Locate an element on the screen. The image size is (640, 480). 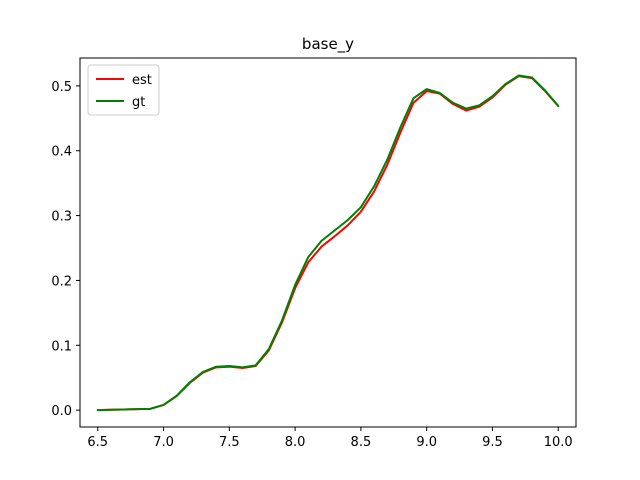
y-tick-label: 0.3 is located at coordinates (61, 217).